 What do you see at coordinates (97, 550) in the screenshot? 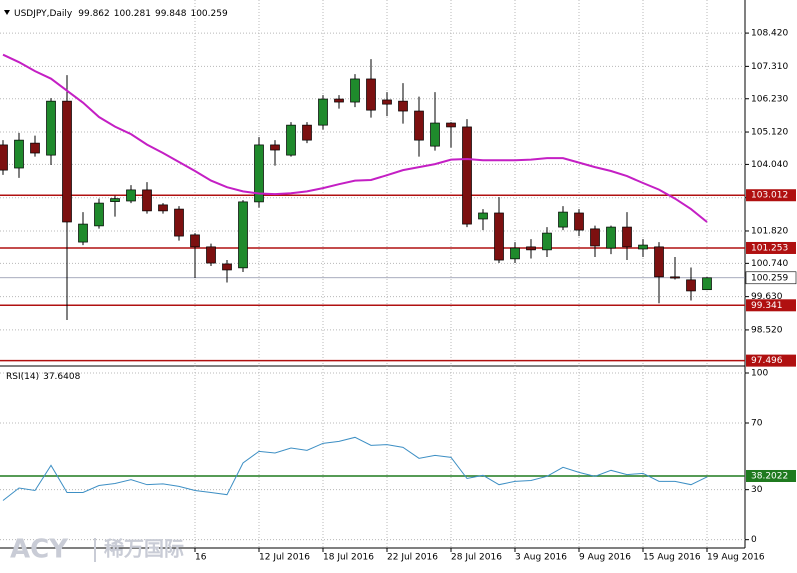
I see `watermark: ACY 稀万国际` at bounding box center [97, 550].